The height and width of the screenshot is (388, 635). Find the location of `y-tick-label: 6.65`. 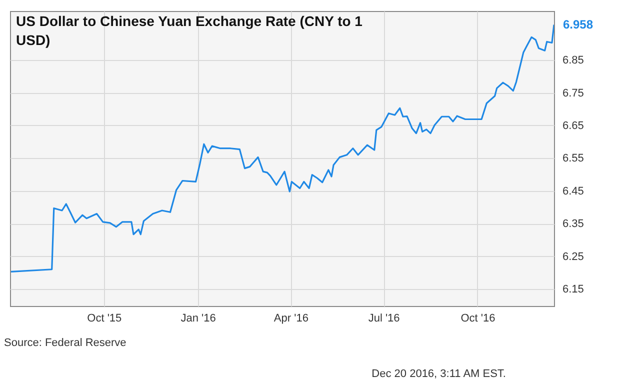

y-tick-label: 6.65 is located at coordinates (573, 126).